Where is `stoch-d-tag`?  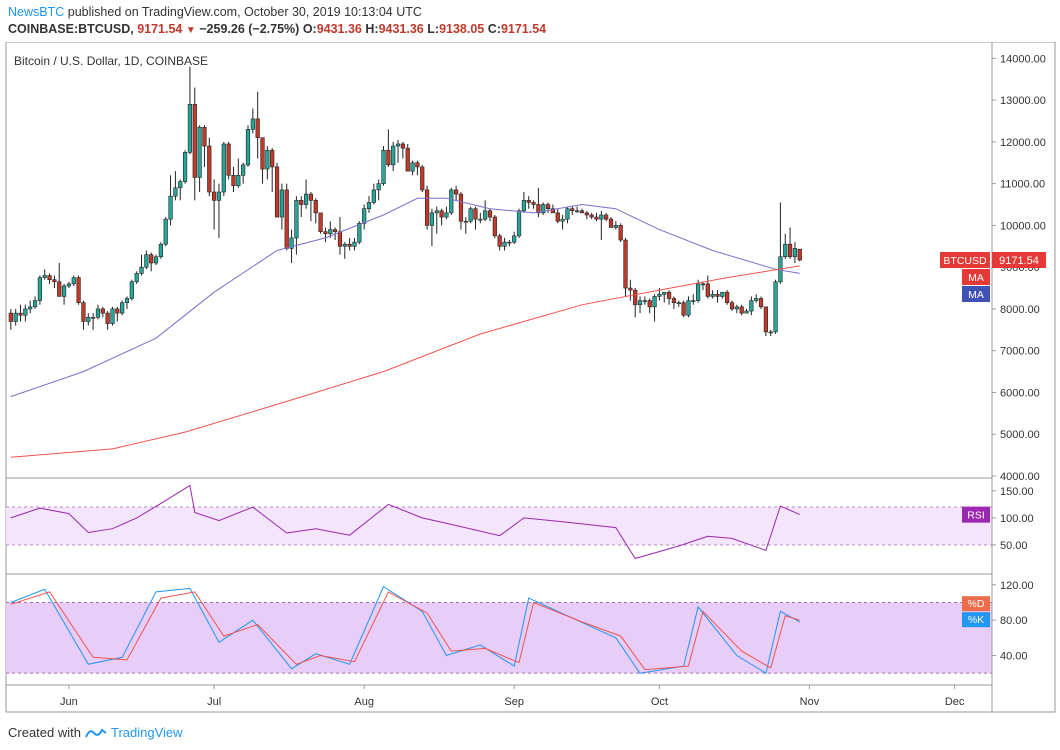 stoch-d-tag is located at coordinates (976, 604).